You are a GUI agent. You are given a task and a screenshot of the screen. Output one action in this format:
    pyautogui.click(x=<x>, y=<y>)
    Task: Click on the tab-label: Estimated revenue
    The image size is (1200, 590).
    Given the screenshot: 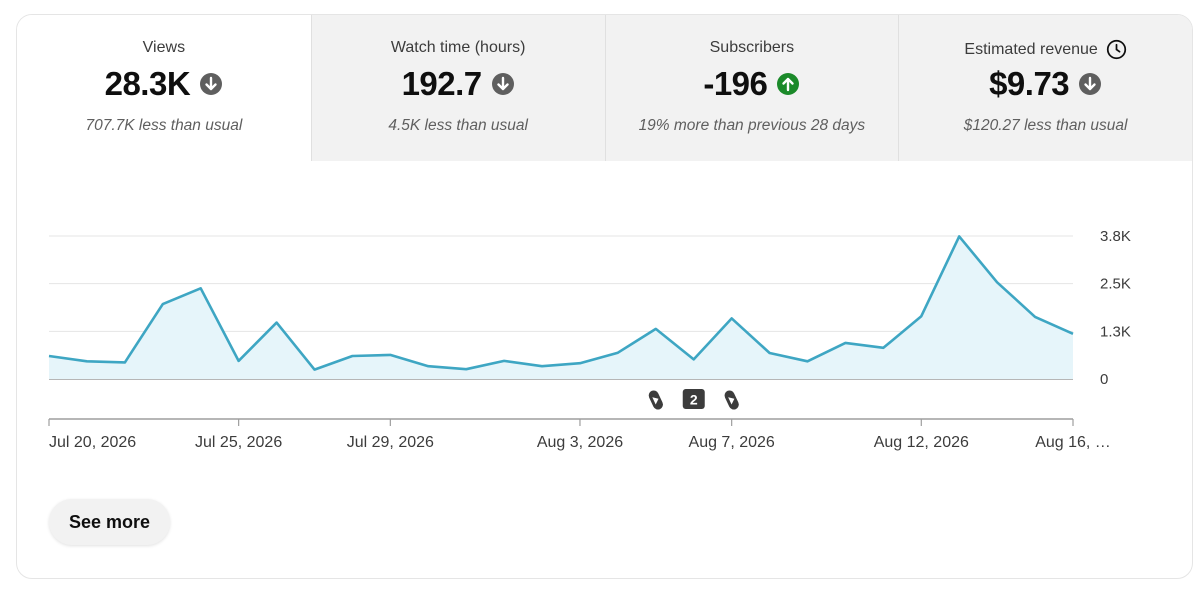 What is the action you would take?
    pyautogui.click(x=1031, y=49)
    